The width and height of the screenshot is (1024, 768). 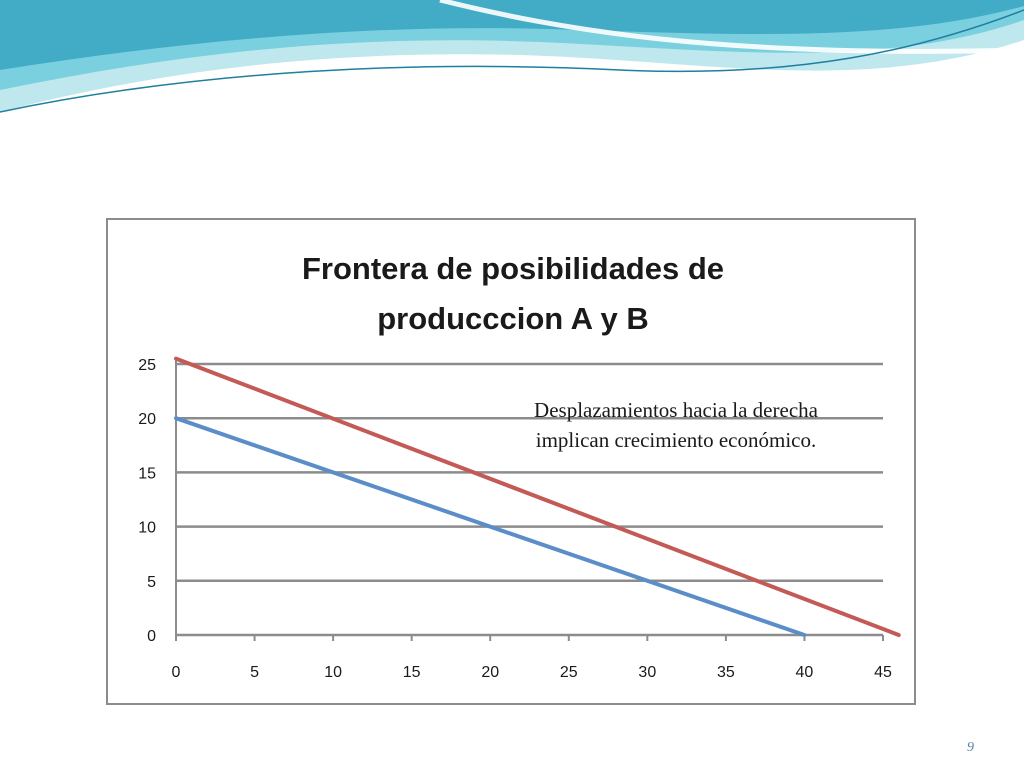 I want to click on y-tick-label: 0, so click(x=151, y=636).